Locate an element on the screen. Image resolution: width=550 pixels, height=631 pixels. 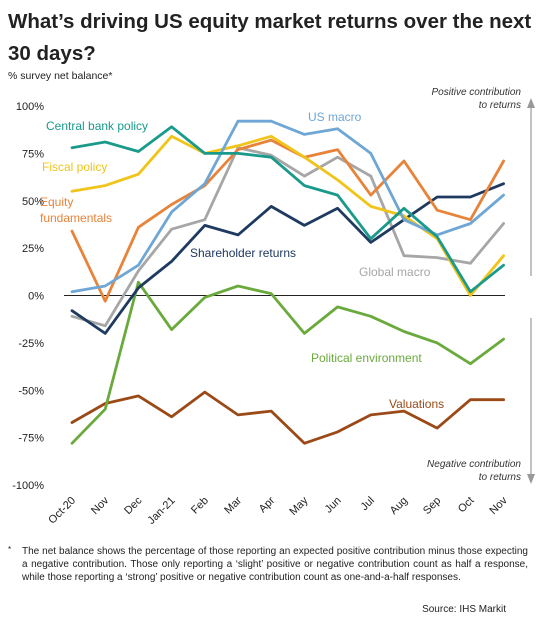
series-label-line: Equity is located at coordinates (56, 202).